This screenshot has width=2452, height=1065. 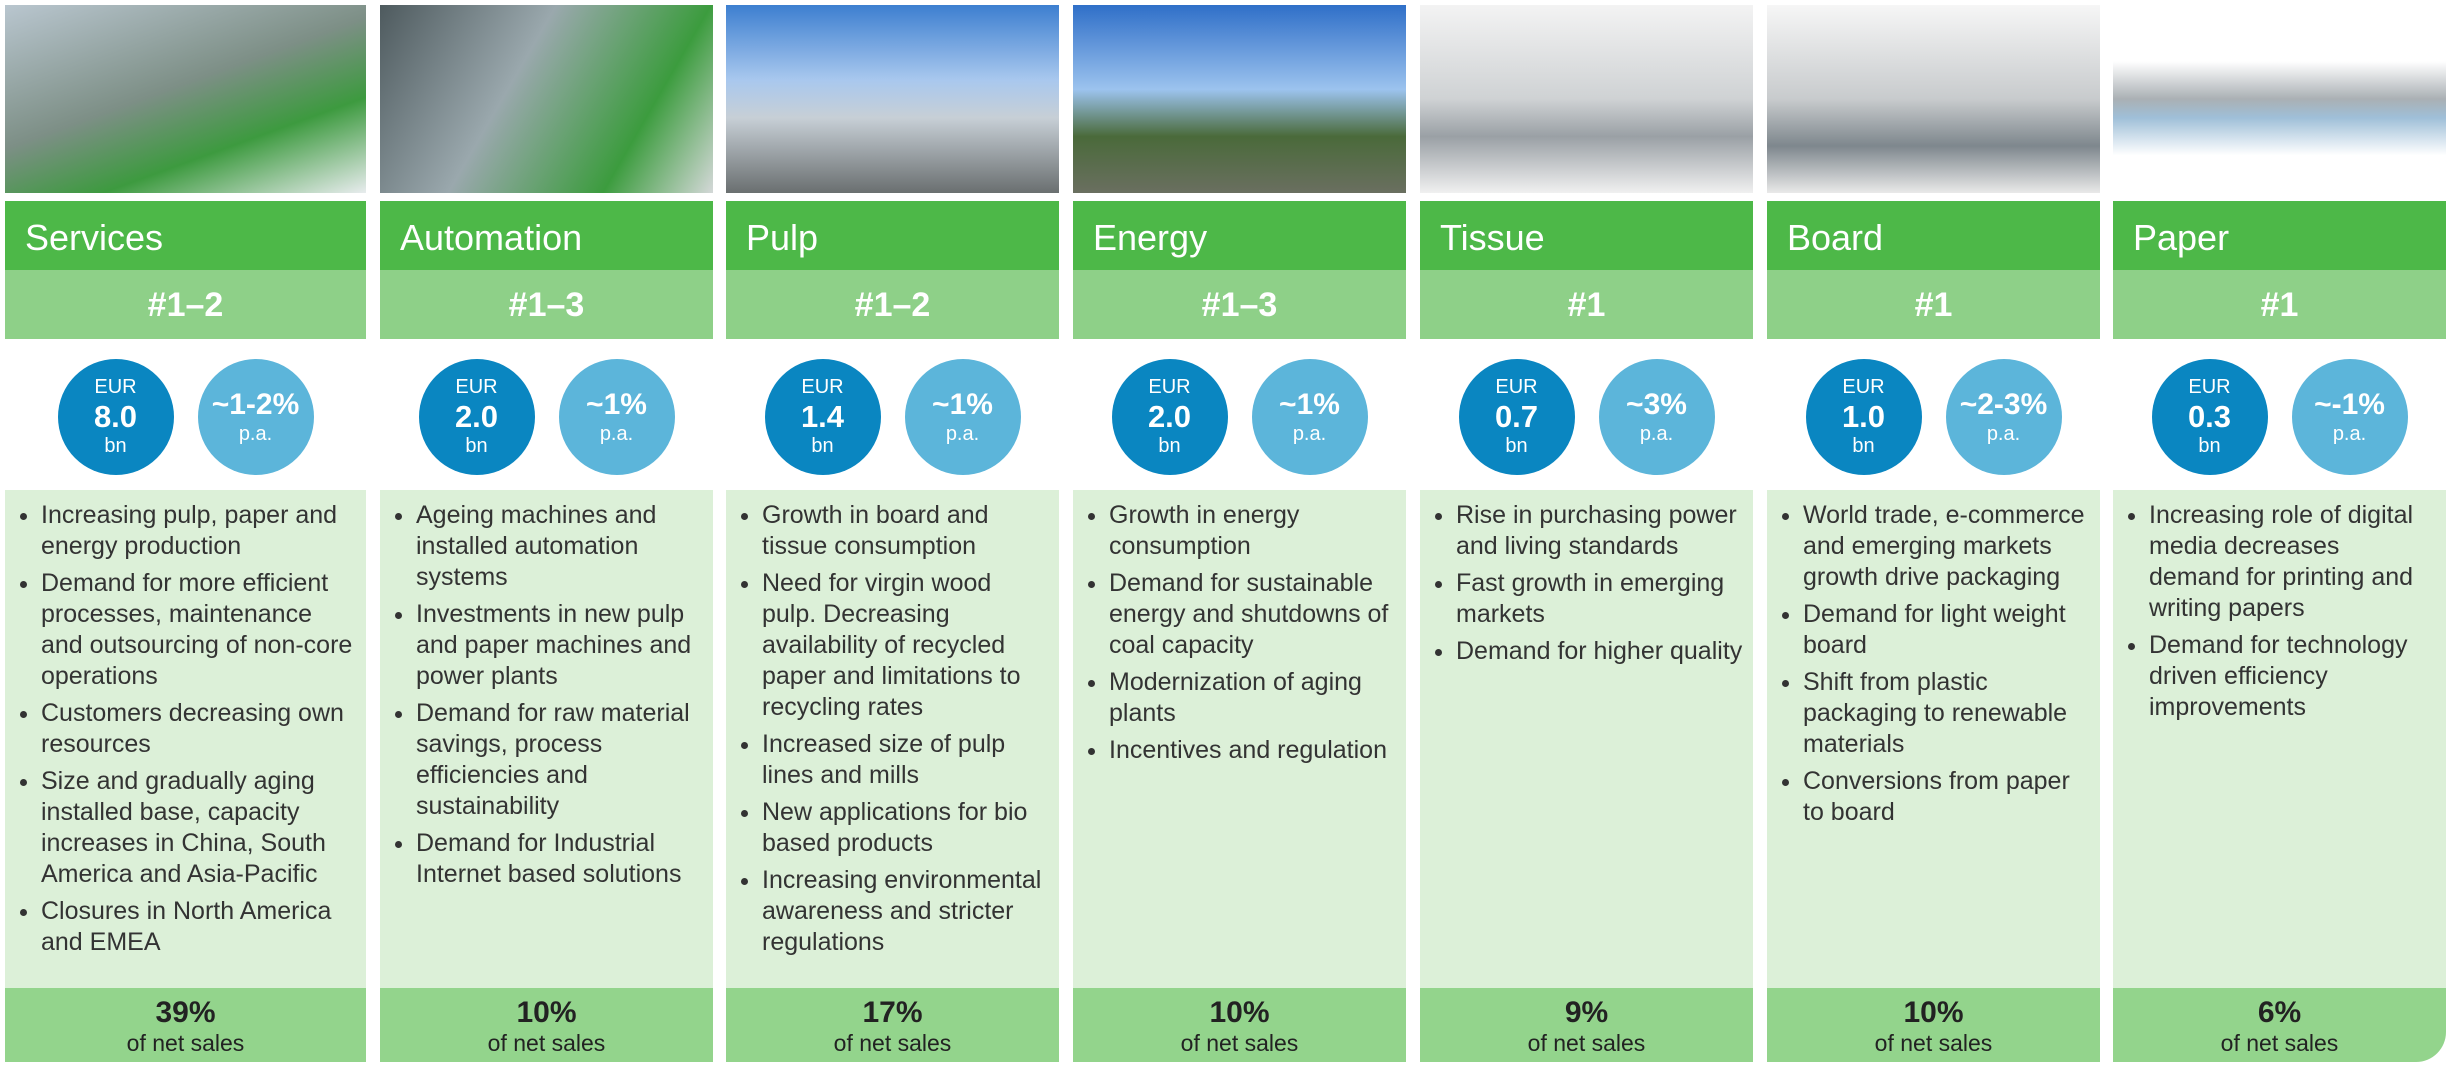 I want to click on market-size: 1.4, so click(x=822, y=417).